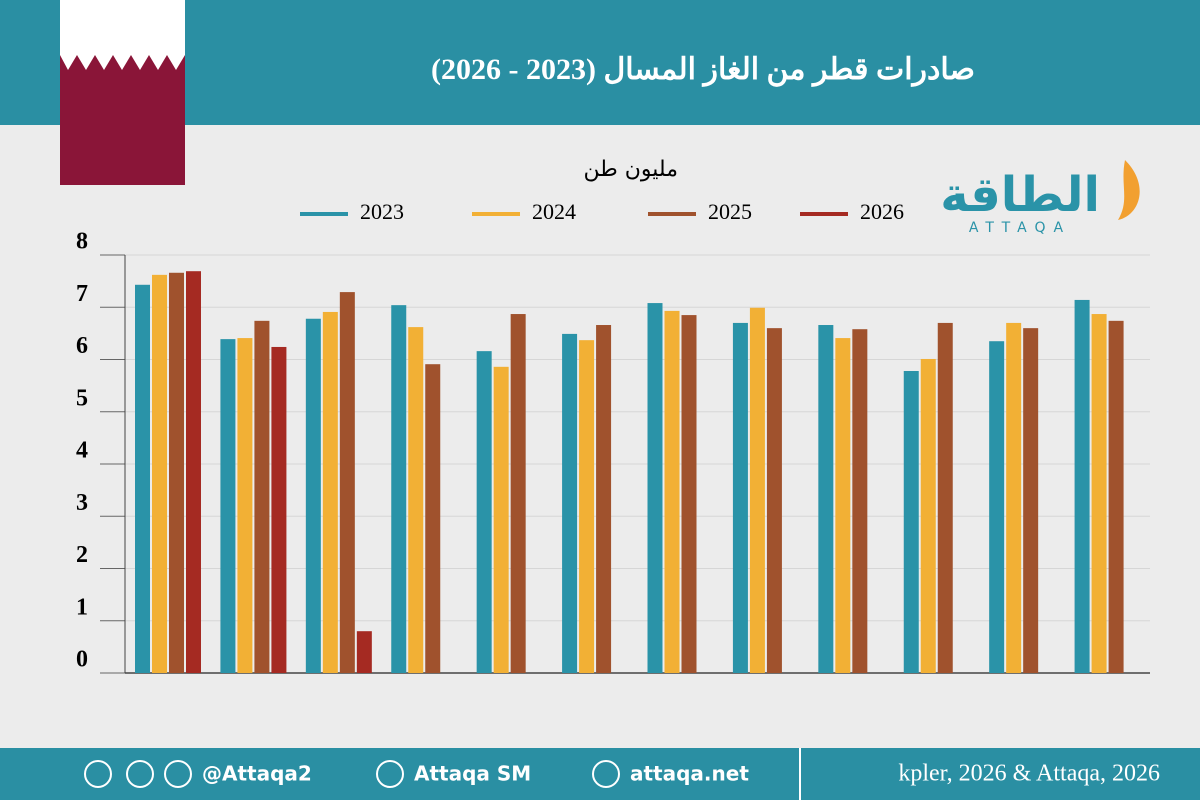  Describe the element at coordinates (1020, 228) in the screenshot. I see `logo-latin: ATTAQA` at that location.